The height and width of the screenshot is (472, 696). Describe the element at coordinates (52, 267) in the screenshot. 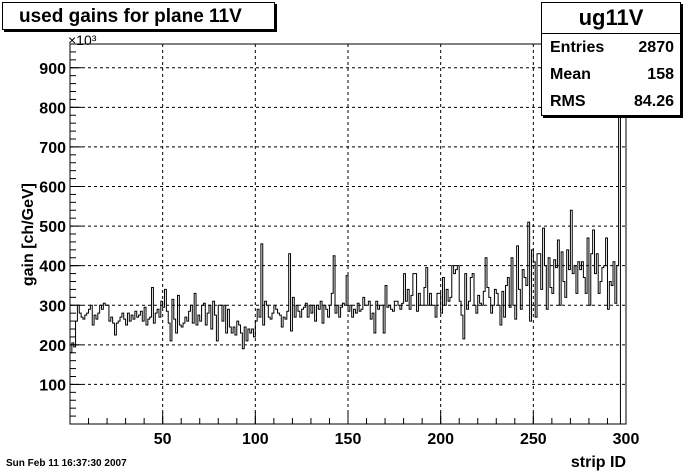

I see `y-tick-label: 400` at that location.